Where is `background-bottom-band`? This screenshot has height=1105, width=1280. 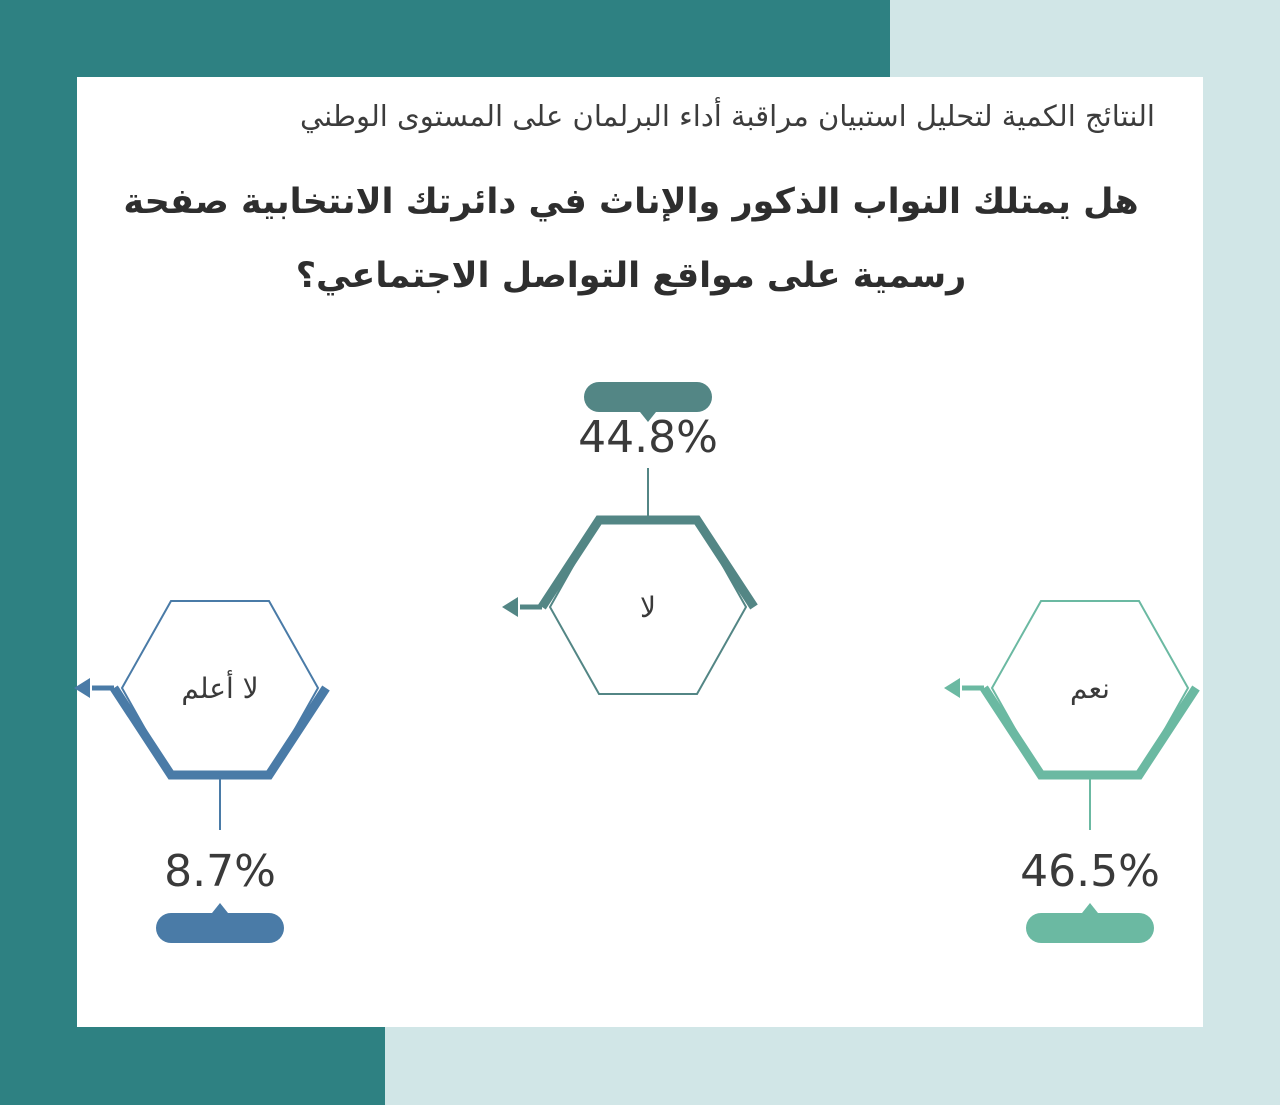 background-bottom-band is located at coordinates (192, 1066).